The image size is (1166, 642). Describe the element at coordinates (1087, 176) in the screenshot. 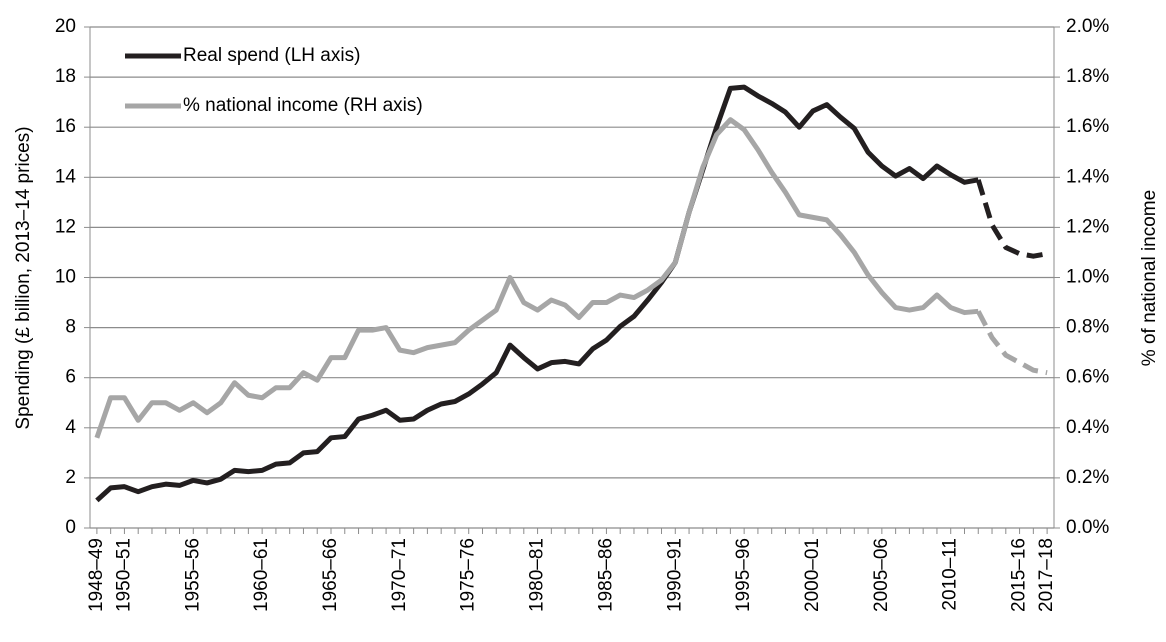

I see `y2-tick-label: 1.4%` at that location.